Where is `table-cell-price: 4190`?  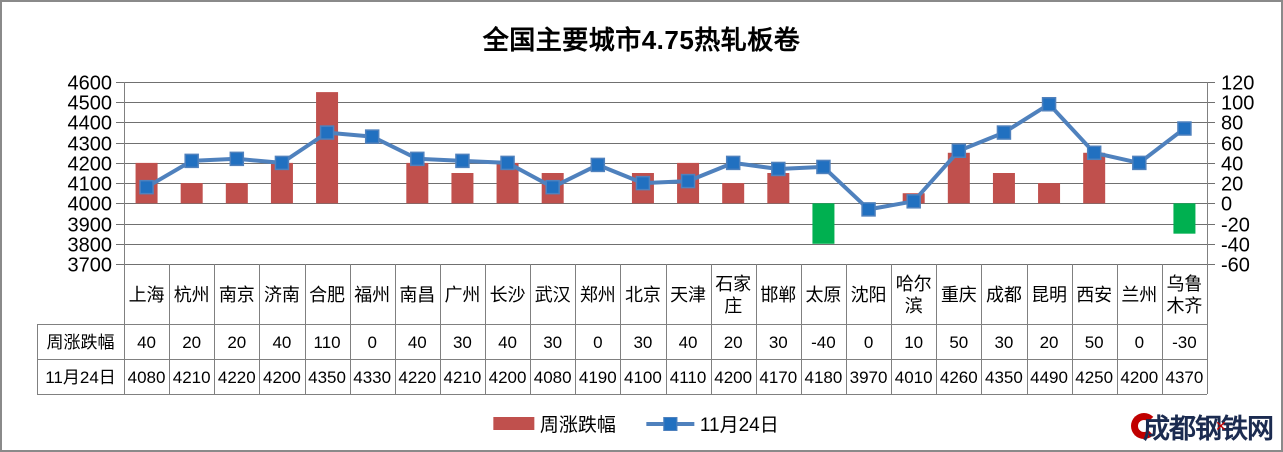 table-cell-price: 4190 is located at coordinates (598, 377).